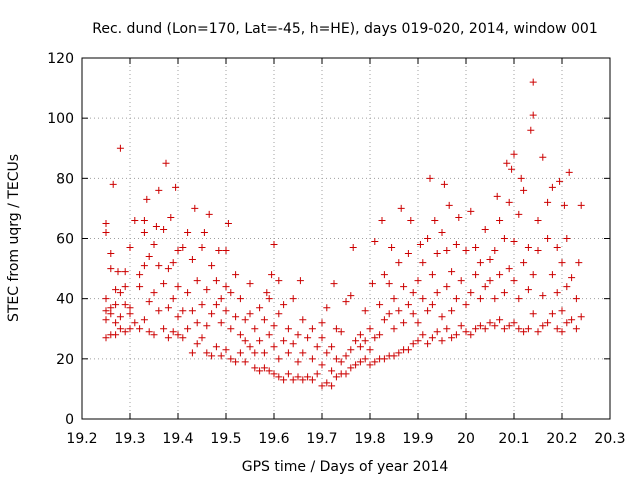  What do you see at coordinates (225, 439) in the screenshot?
I see `x-tick-label: 19.5` at bounding box center [225, 439].